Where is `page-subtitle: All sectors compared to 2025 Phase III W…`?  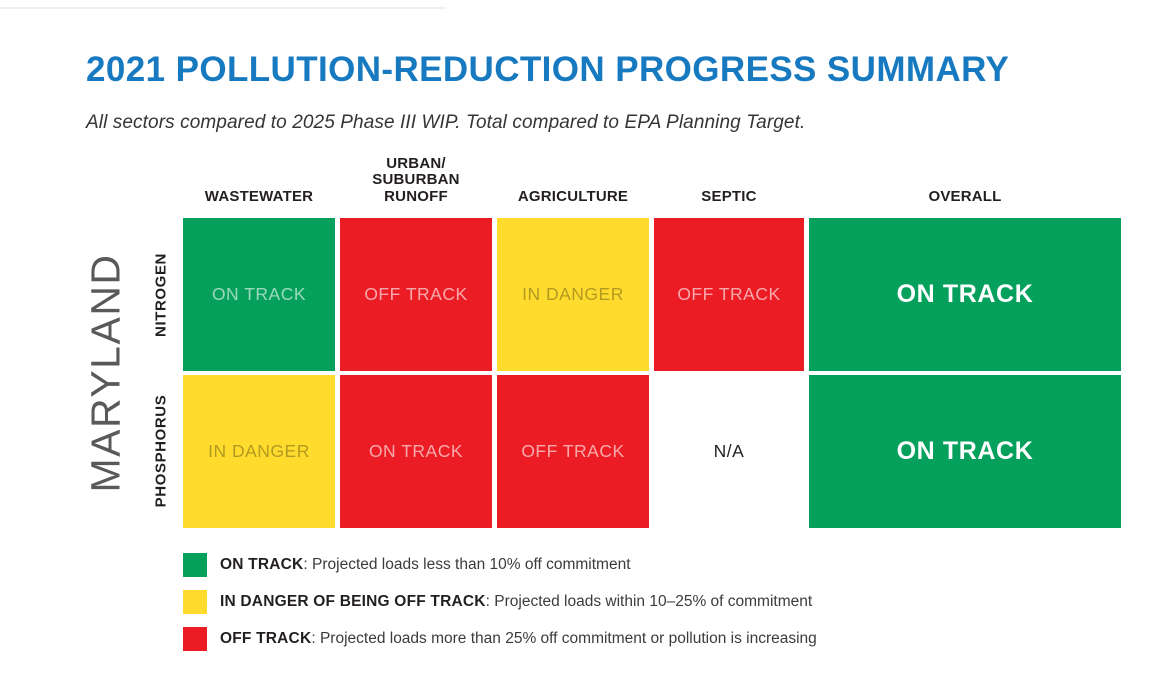 page-subtitle: All sectors compared to 2025 Phase III W… is located at coordinates (446, 122).